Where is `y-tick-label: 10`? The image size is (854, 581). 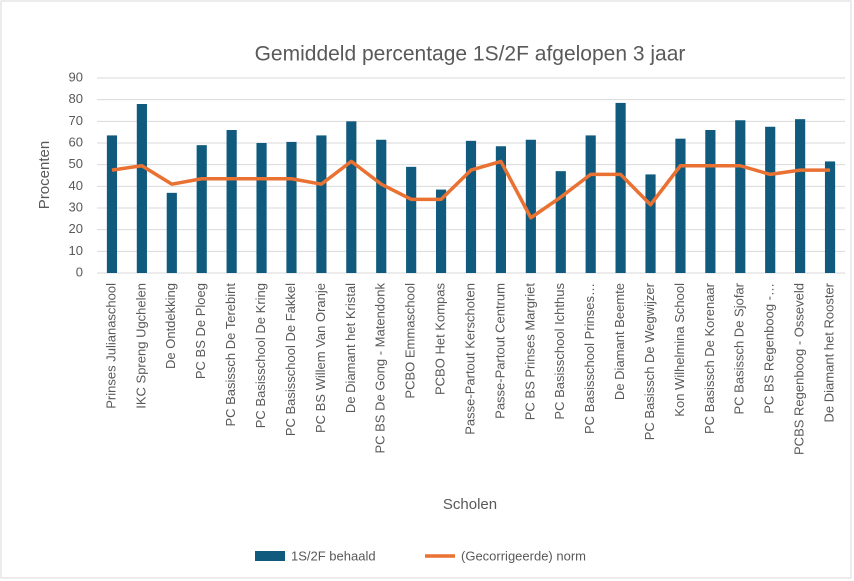 y-tick-label: 10 is located at coordinates (76, 250).